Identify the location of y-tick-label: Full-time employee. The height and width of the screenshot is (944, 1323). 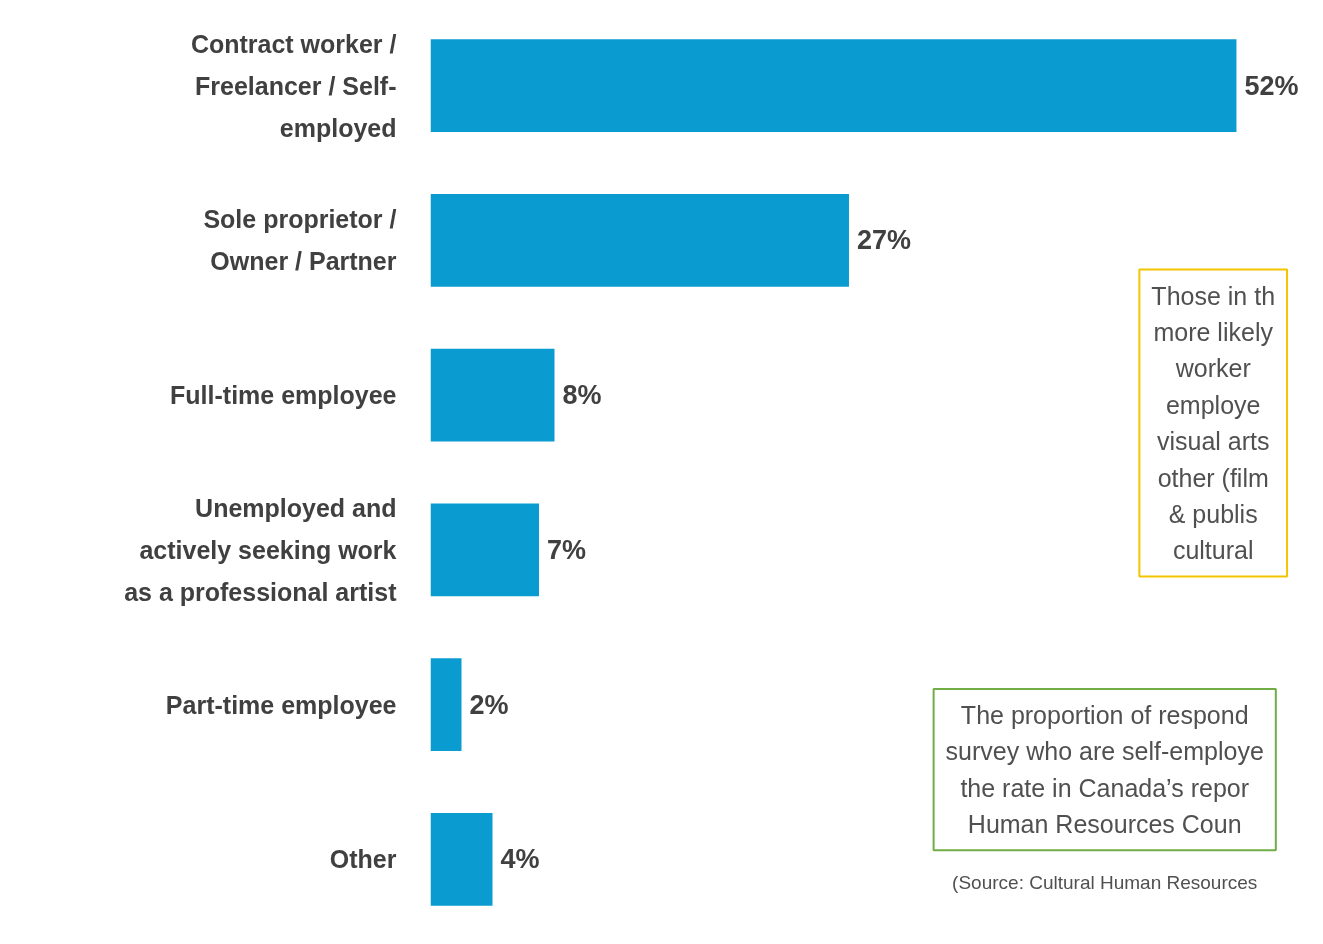
(283, 395).